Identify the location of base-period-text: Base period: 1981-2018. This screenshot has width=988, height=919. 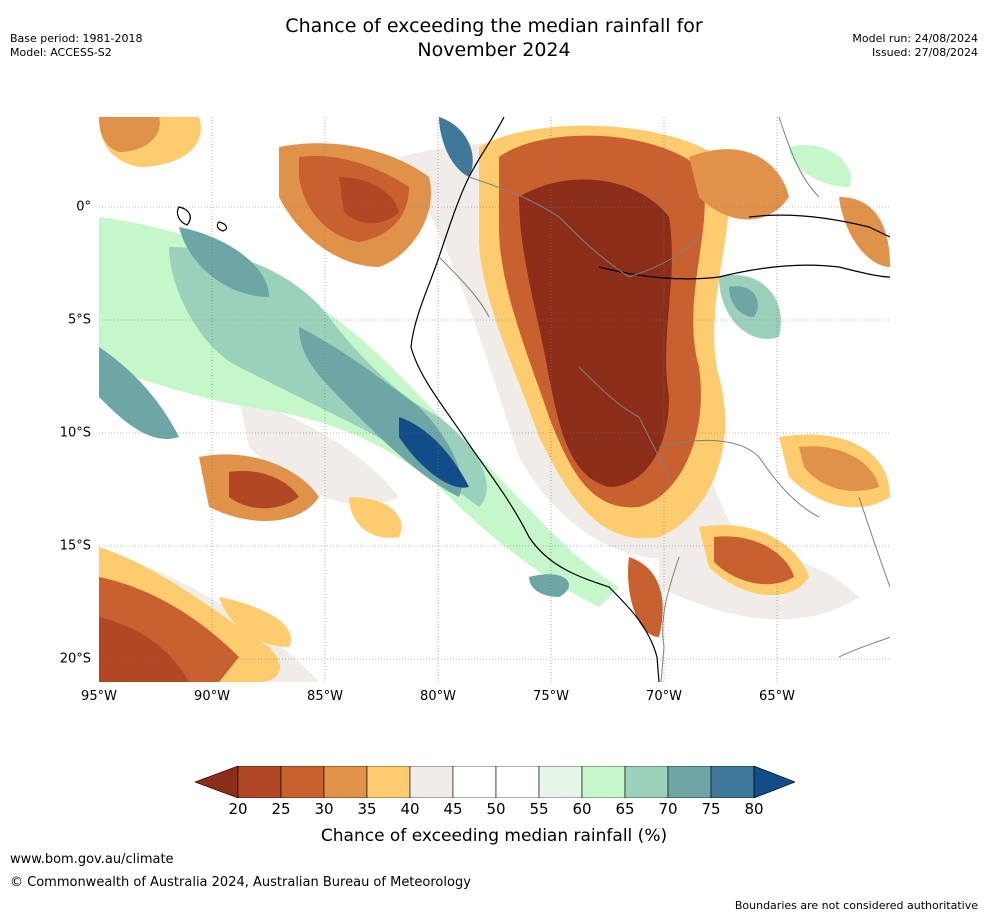
(76, 38).